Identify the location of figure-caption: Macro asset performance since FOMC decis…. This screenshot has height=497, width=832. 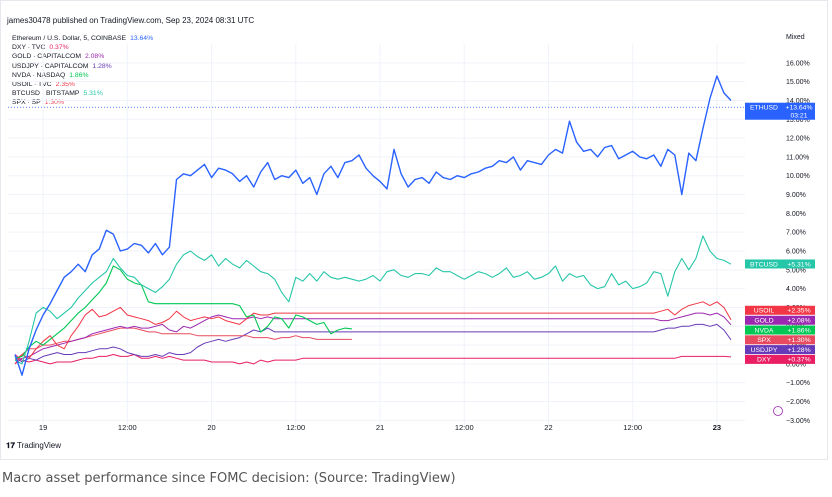
(229, 478).